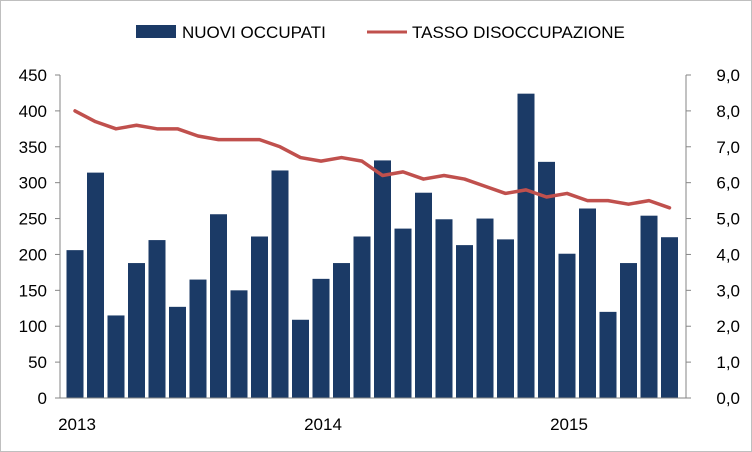  Describe the element at coordinates (156, 31) in the screenshot. I see `legend-bar-swatch` at that location.